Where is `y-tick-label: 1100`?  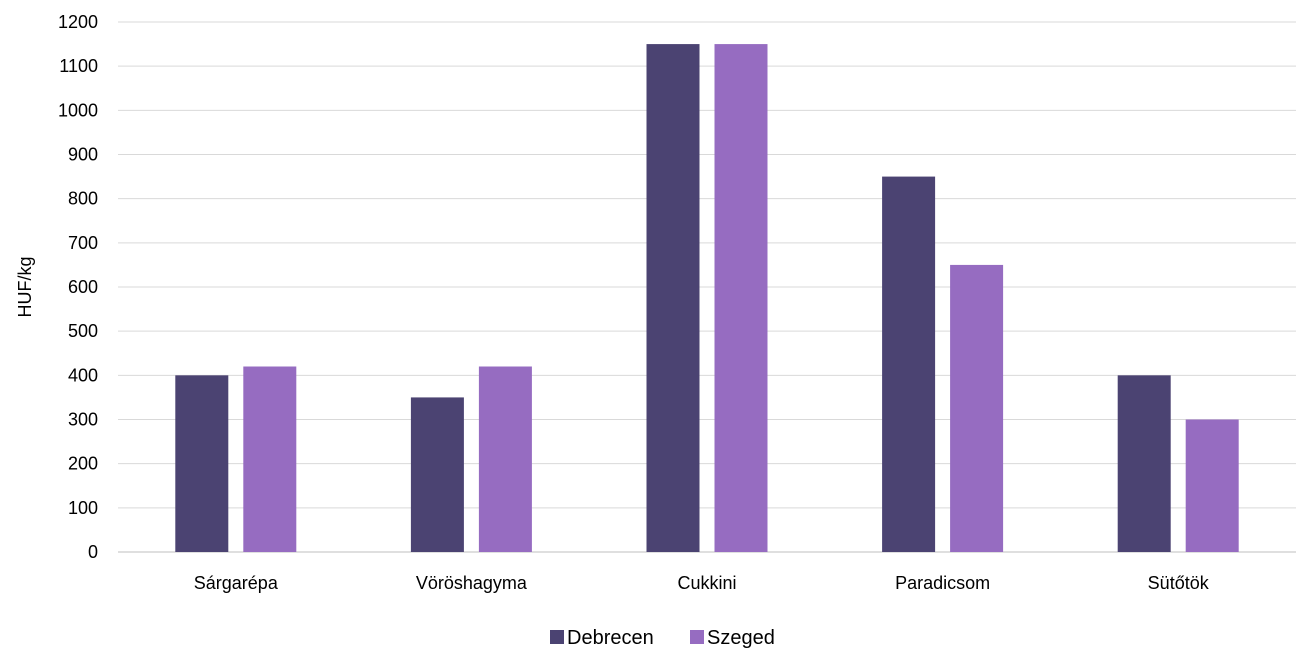
y-tick-label: 1100 is located at coordinates (78, 66).